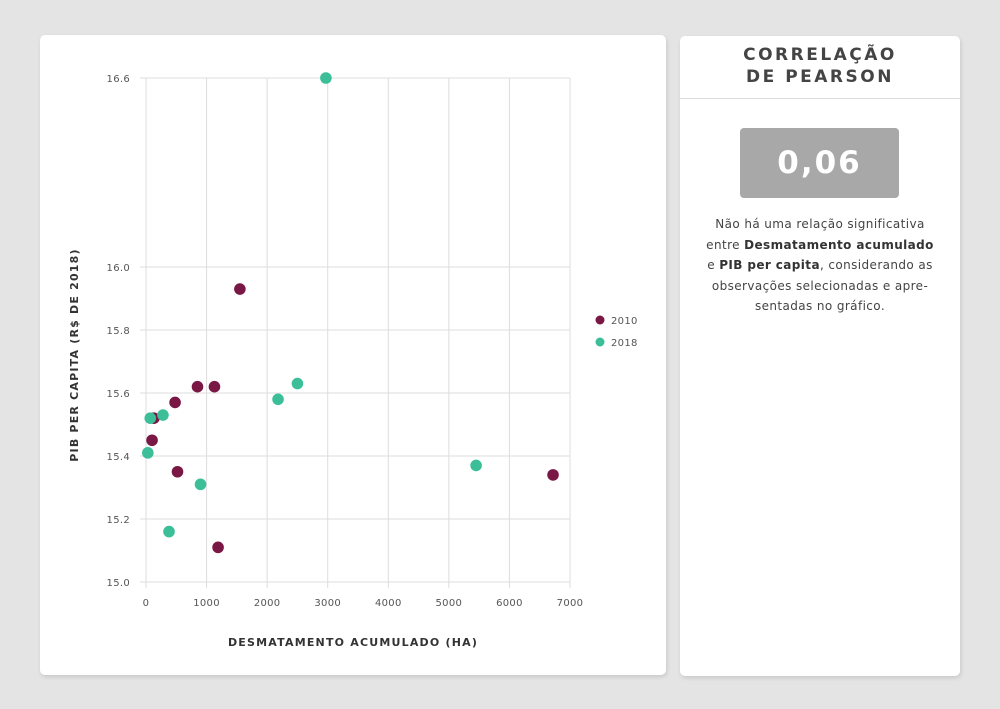  I want to click on x-axis-title: DESMATAMENTO ACUMULADO (HA), so click(353, 642).